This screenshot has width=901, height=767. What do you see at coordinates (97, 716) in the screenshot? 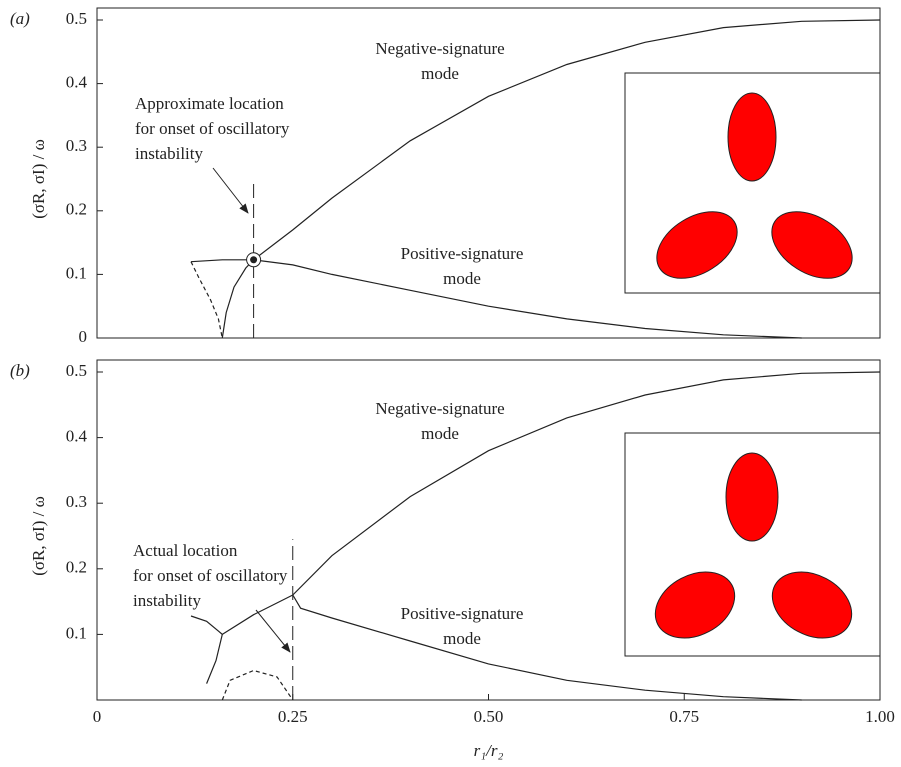
I see `x-tick-label: 0` at bounding box center [97, 716].